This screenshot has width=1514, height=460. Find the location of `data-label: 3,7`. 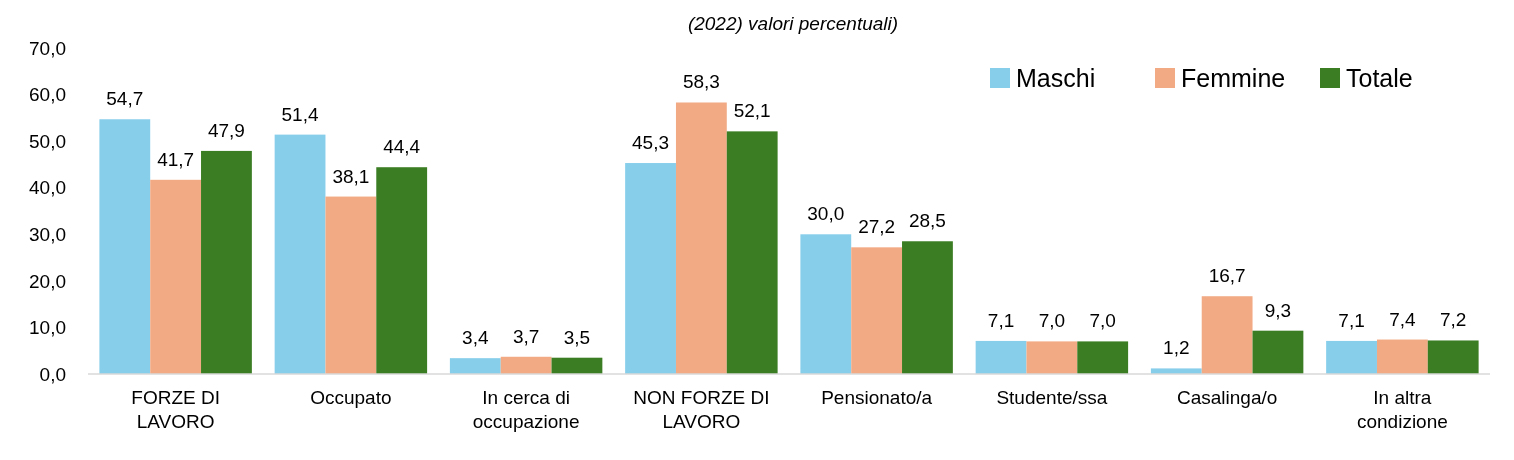

data-label: 3,7 is located at coordinates (526, 336).